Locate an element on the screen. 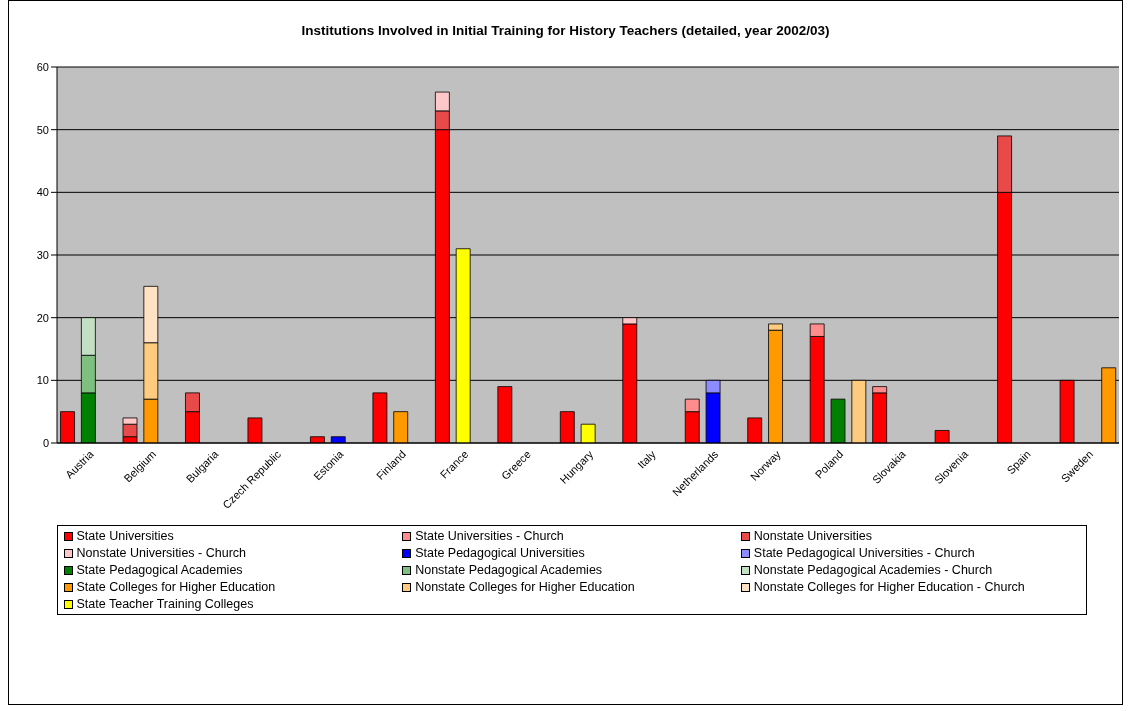  y-tick-label: 30 is located at coordinates (42, 254).